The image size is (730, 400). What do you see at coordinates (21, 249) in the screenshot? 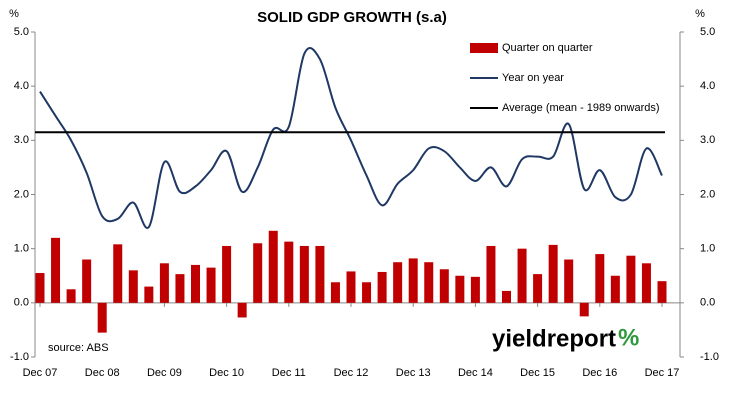
I see `y-tick-label: 1.0` at bounding box center [21, 249].